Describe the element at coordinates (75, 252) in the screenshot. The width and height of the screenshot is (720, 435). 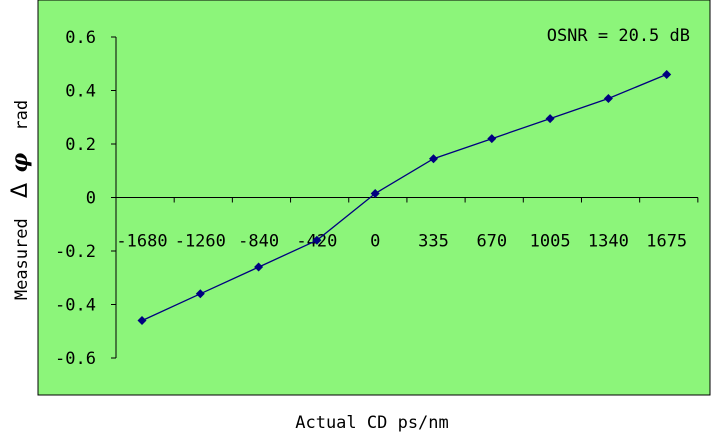
I see `y-tick-label: -0.2` at that location.